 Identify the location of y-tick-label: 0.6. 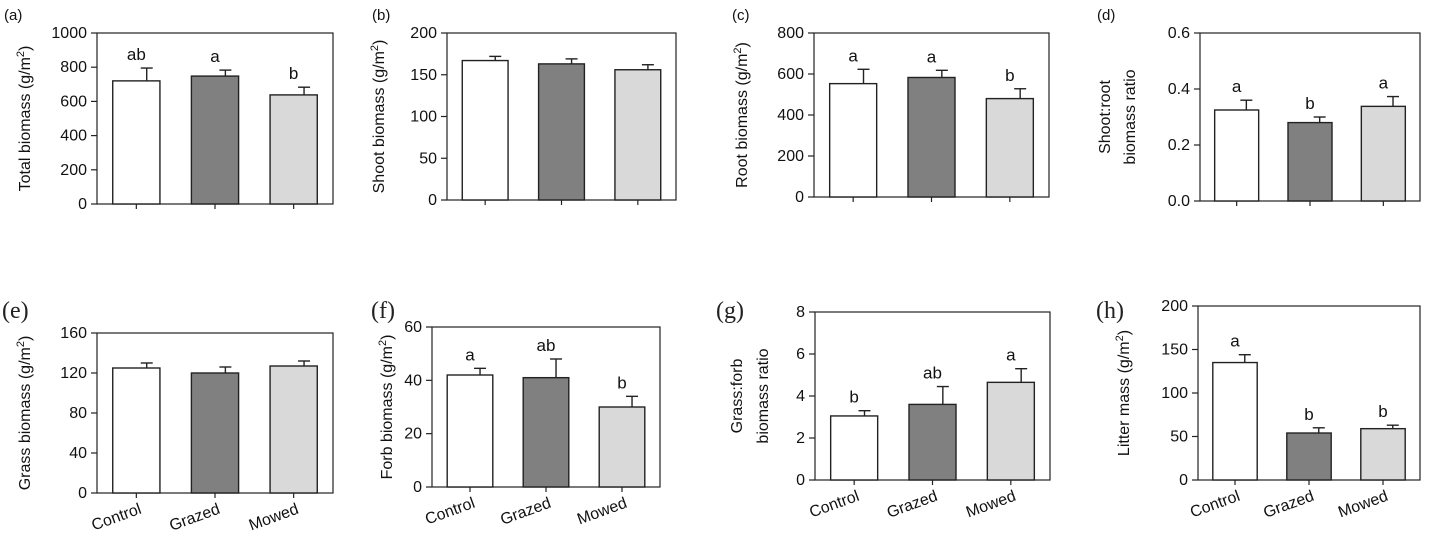
(1179, 33).